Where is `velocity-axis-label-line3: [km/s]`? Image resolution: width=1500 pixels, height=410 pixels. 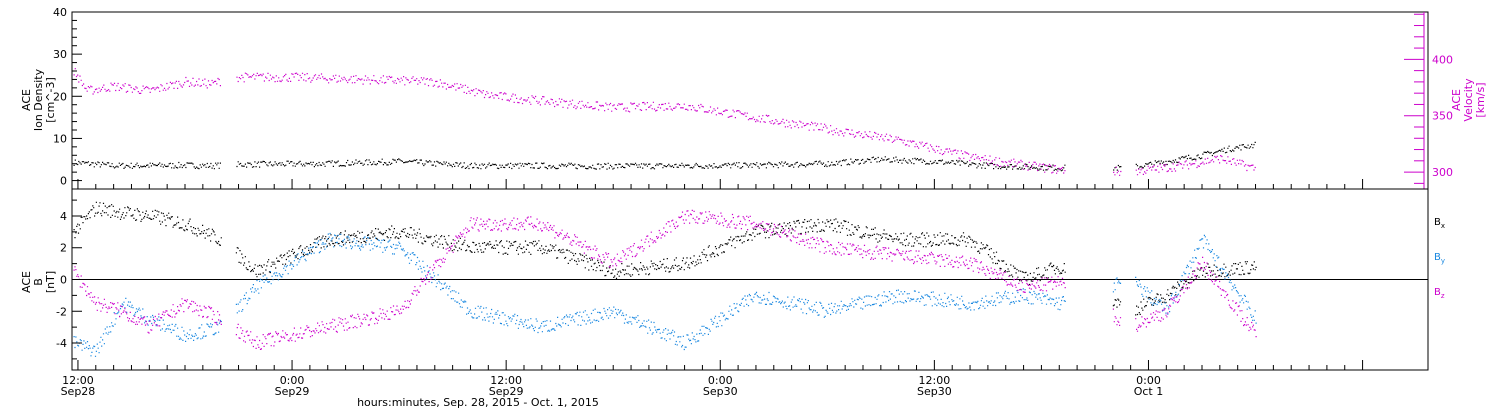 velocity-axis-label-line3: [km/s] is located at coordinates (1480, 99).